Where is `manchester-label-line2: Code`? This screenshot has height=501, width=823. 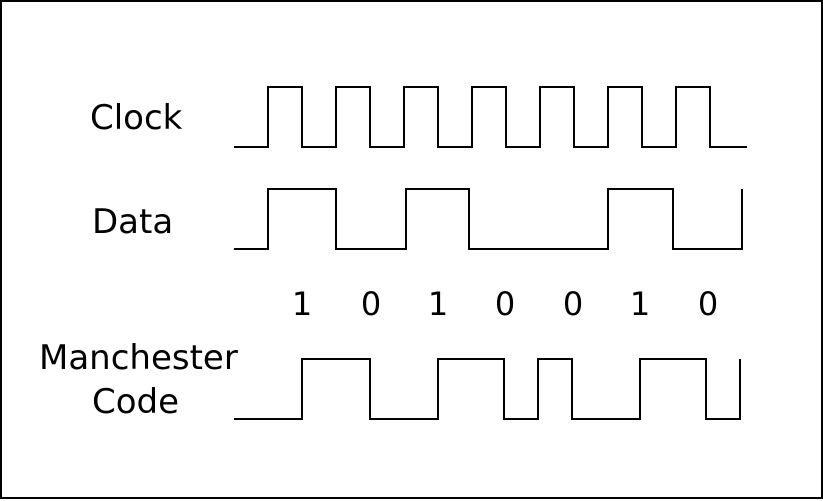
manchester-label-line2: Code is located at coordinates (136, 402).